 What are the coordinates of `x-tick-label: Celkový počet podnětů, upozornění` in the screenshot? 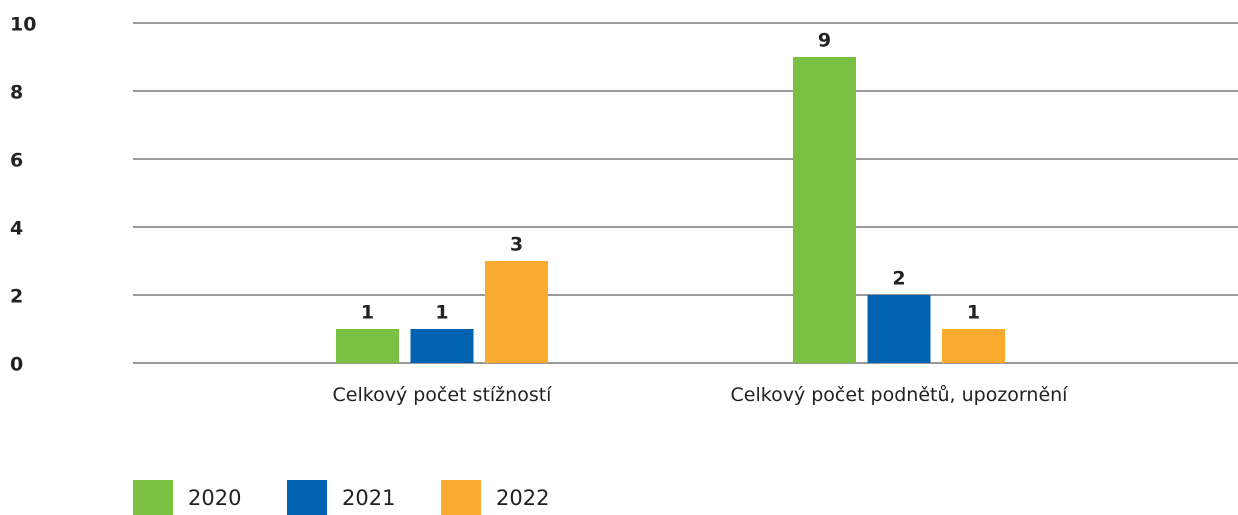 It's located at (899, 395).